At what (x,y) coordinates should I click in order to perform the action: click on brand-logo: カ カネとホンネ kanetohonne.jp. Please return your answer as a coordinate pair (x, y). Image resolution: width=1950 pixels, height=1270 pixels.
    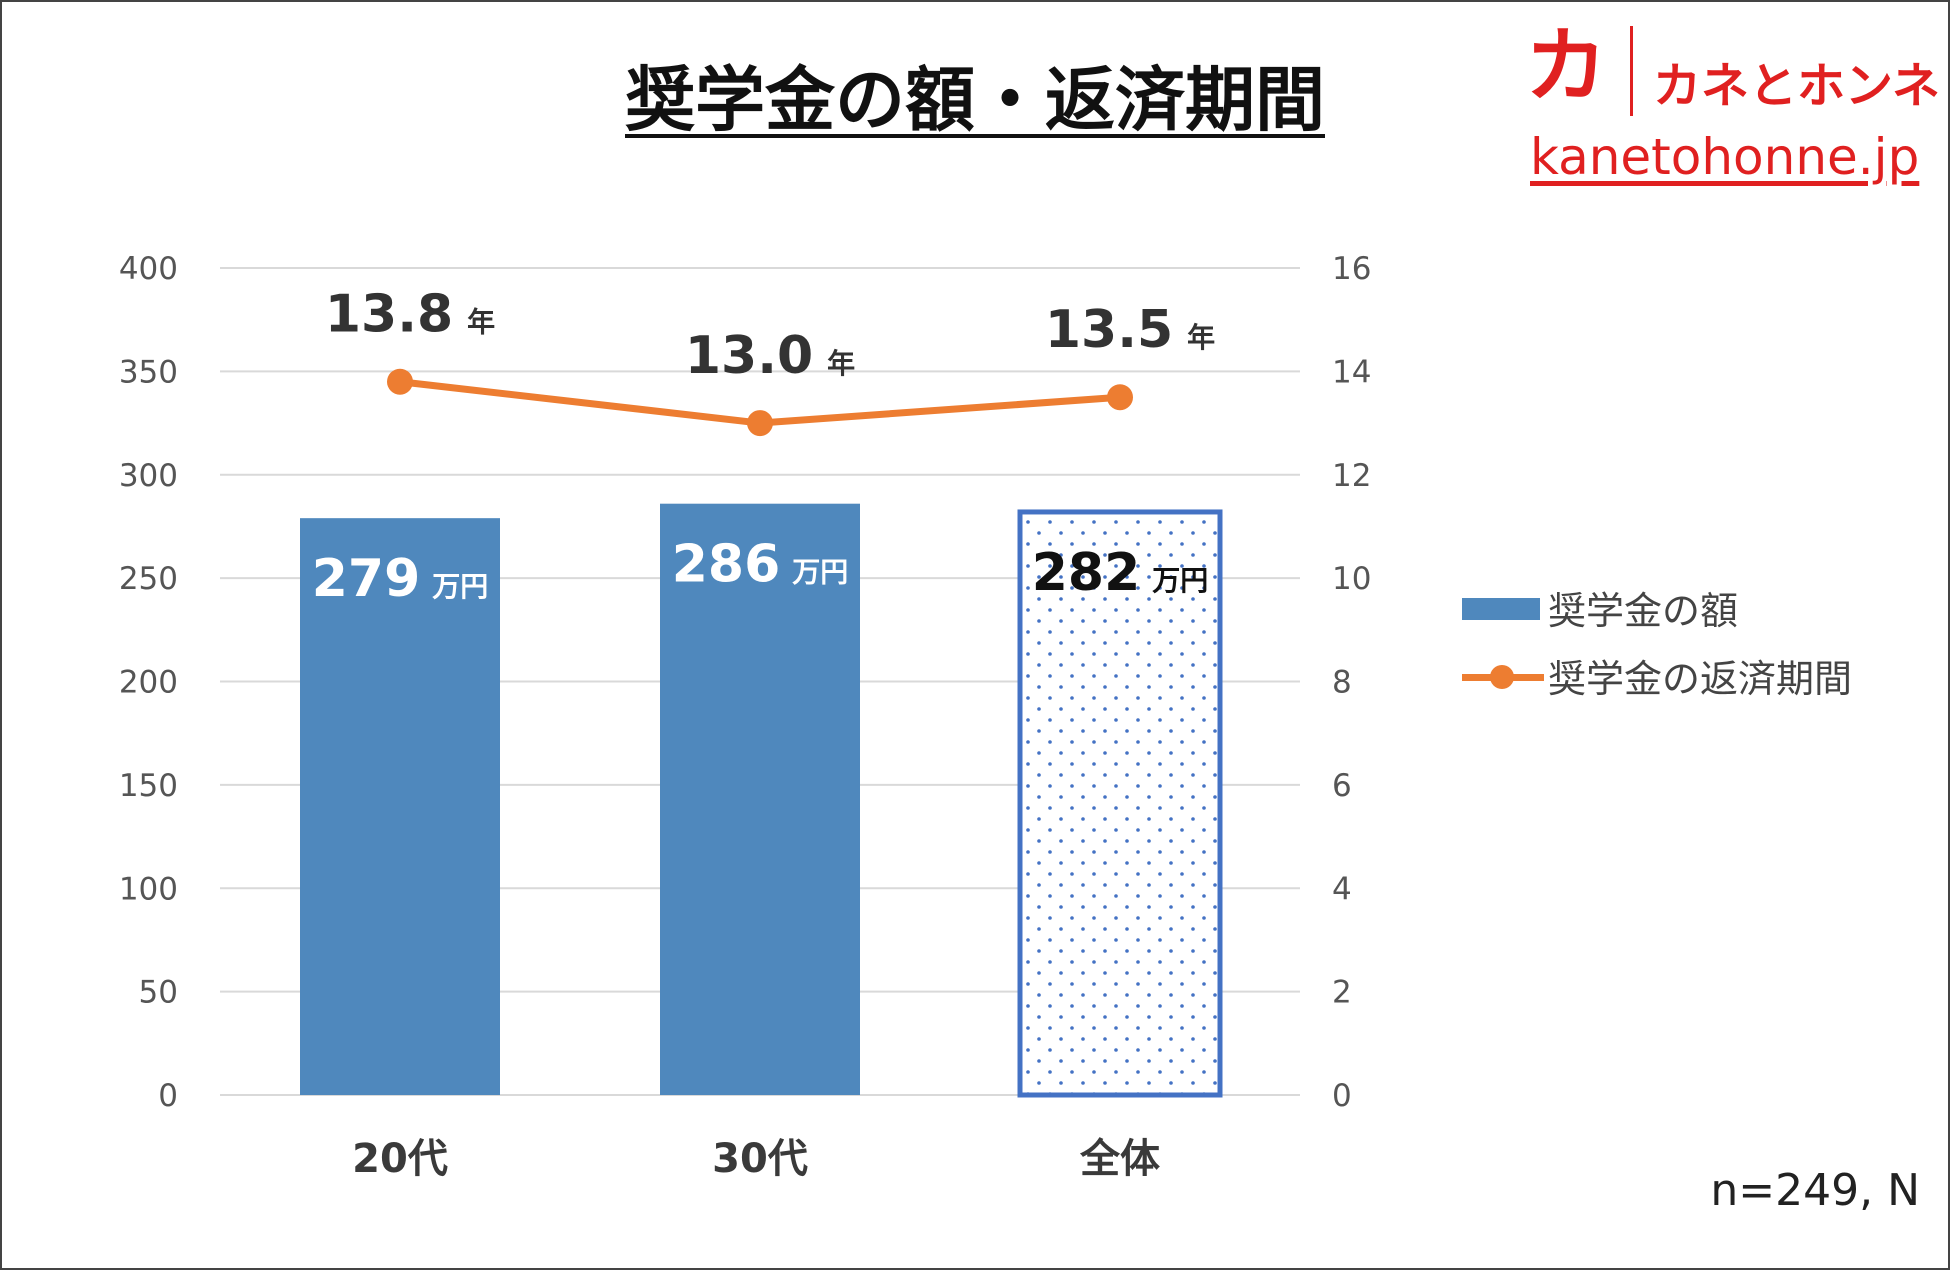
    Looking at the image, I should click on (1735, 110).